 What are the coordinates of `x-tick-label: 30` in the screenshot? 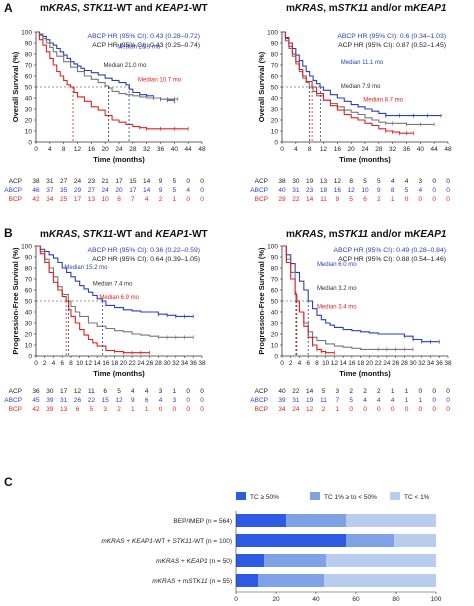 It's located at (167, 363).